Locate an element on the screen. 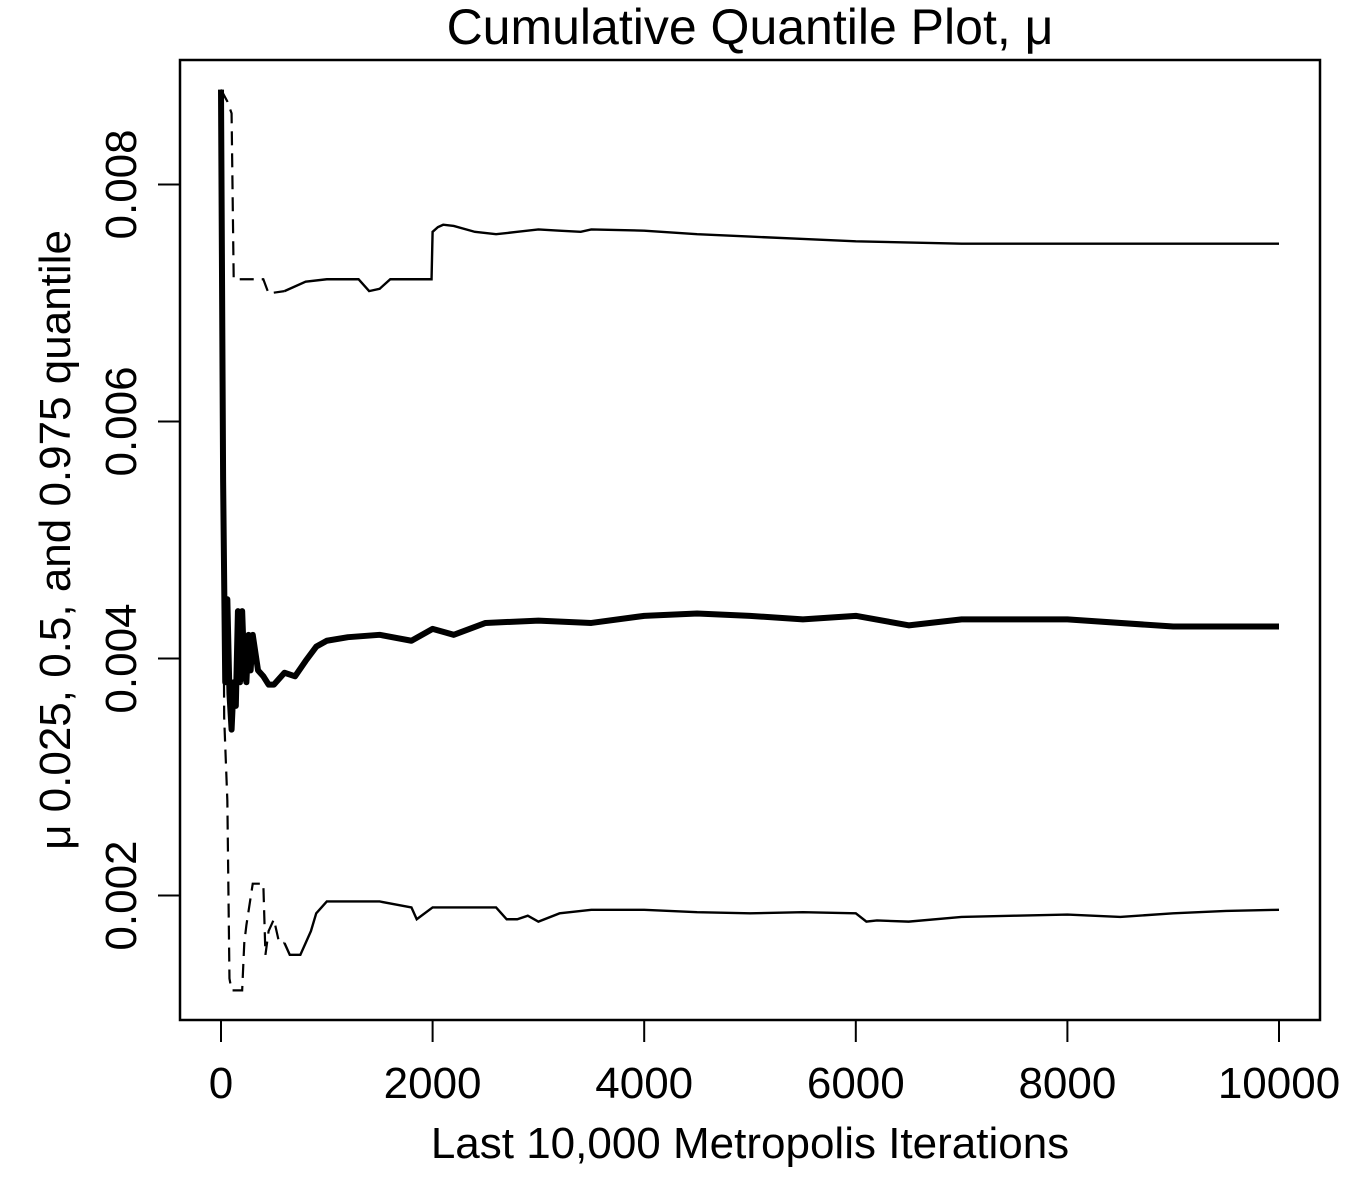  y-tick-label: 0.002 is located at coordinates (121, 896).